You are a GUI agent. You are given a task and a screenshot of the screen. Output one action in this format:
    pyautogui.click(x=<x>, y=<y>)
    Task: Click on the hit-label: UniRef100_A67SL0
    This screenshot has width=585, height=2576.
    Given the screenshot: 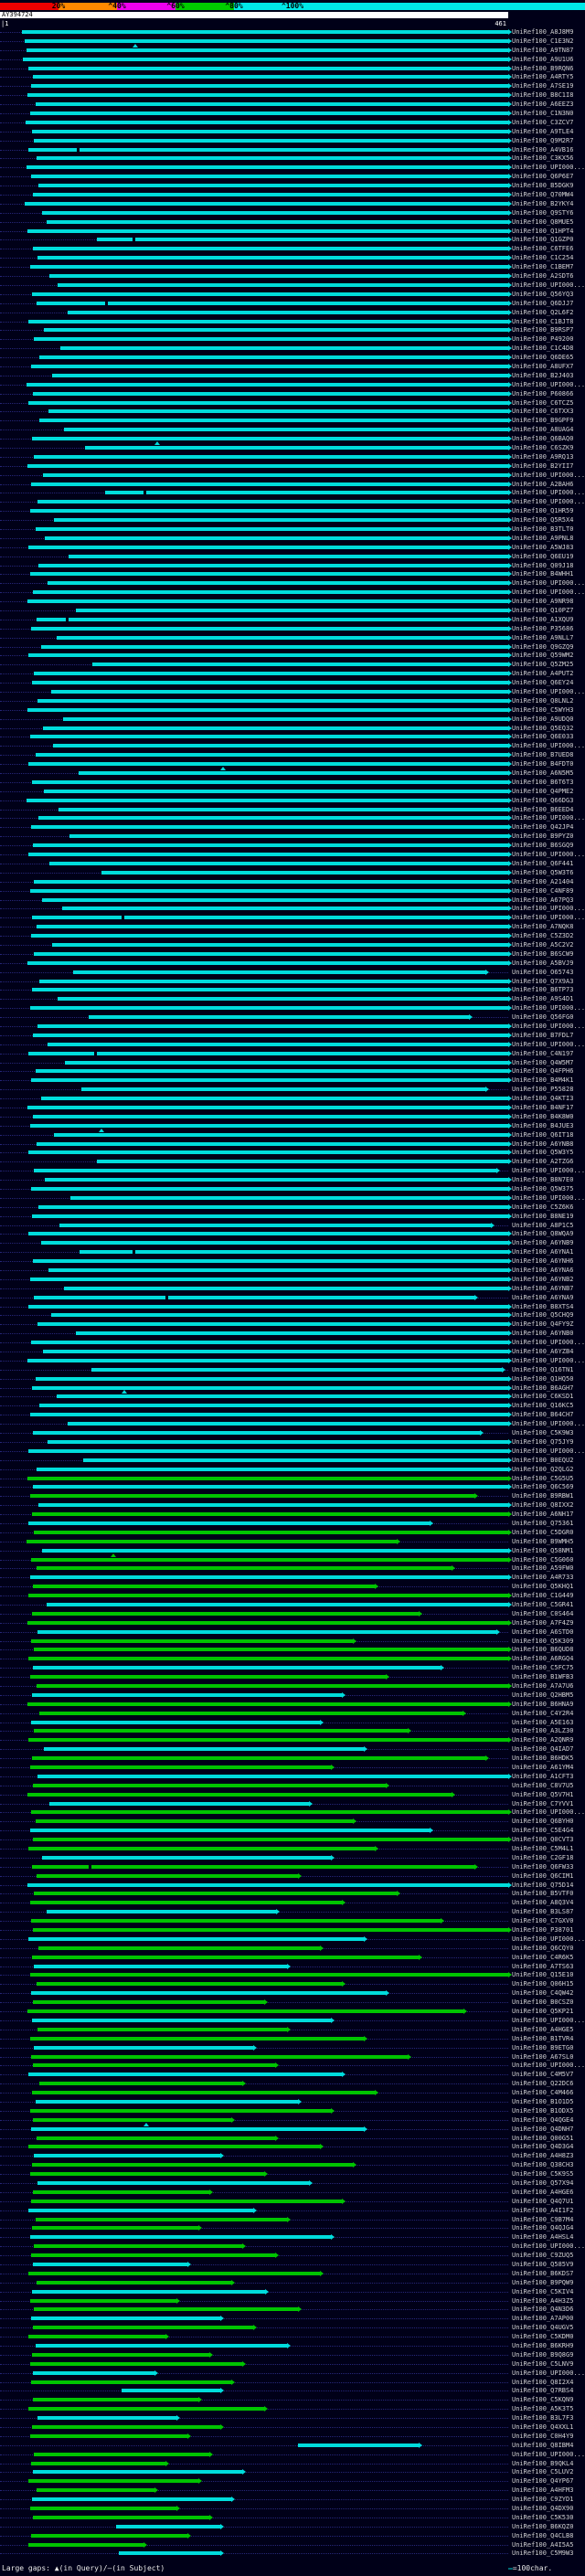 What is the action you would take?
    pyautogui.click(x=543, y=2056)
    